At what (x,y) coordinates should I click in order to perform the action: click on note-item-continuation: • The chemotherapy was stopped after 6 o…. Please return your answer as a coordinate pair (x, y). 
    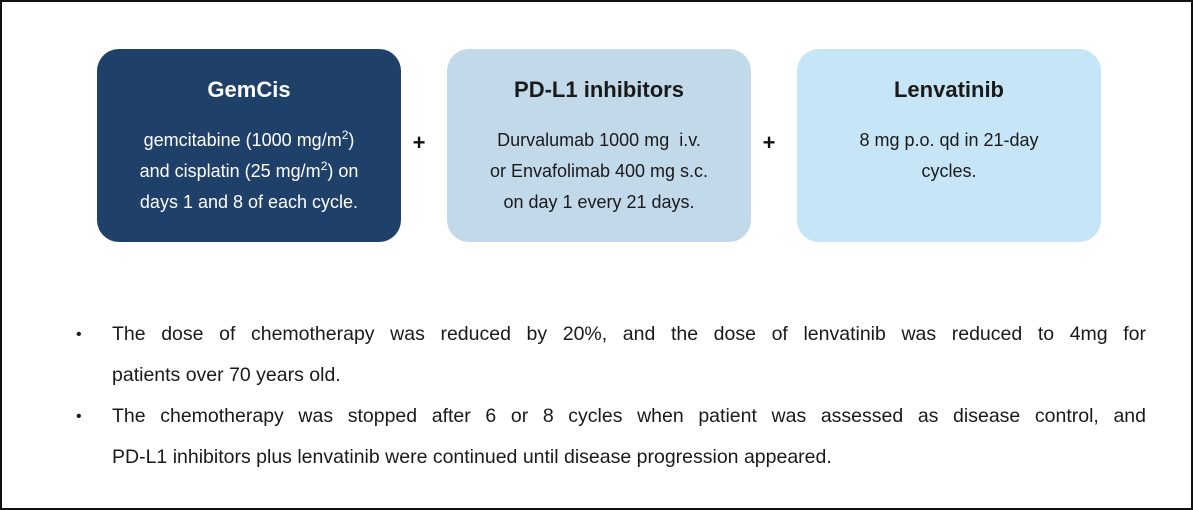
    Looking at the image, I should click on (611, 437).